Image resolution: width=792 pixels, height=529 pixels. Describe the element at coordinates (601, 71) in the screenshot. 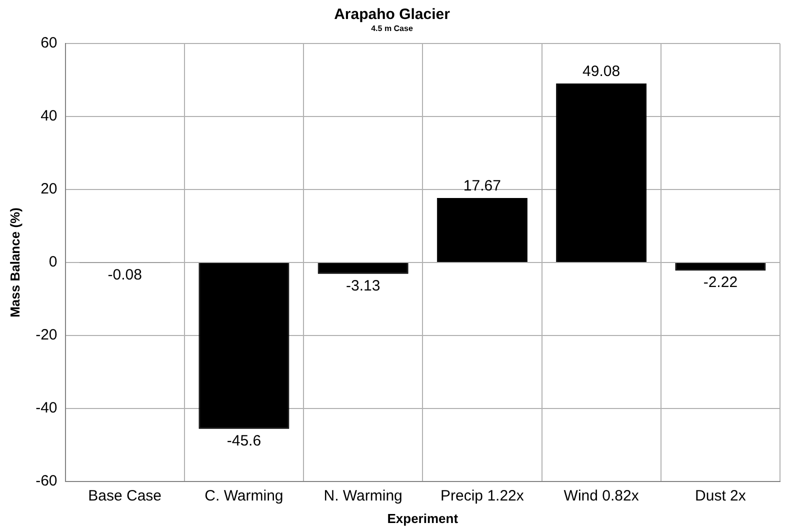

I see `data-label: 49.08` at that location.